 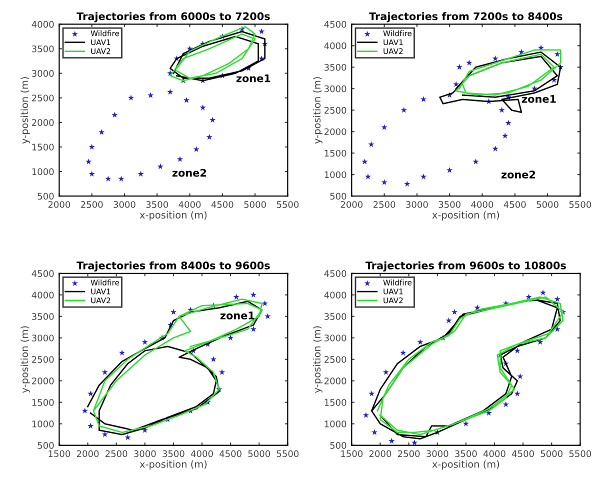 I want to click on chart-title: Trajectories from 6000s to 7200s, so click(x=173, y=17).